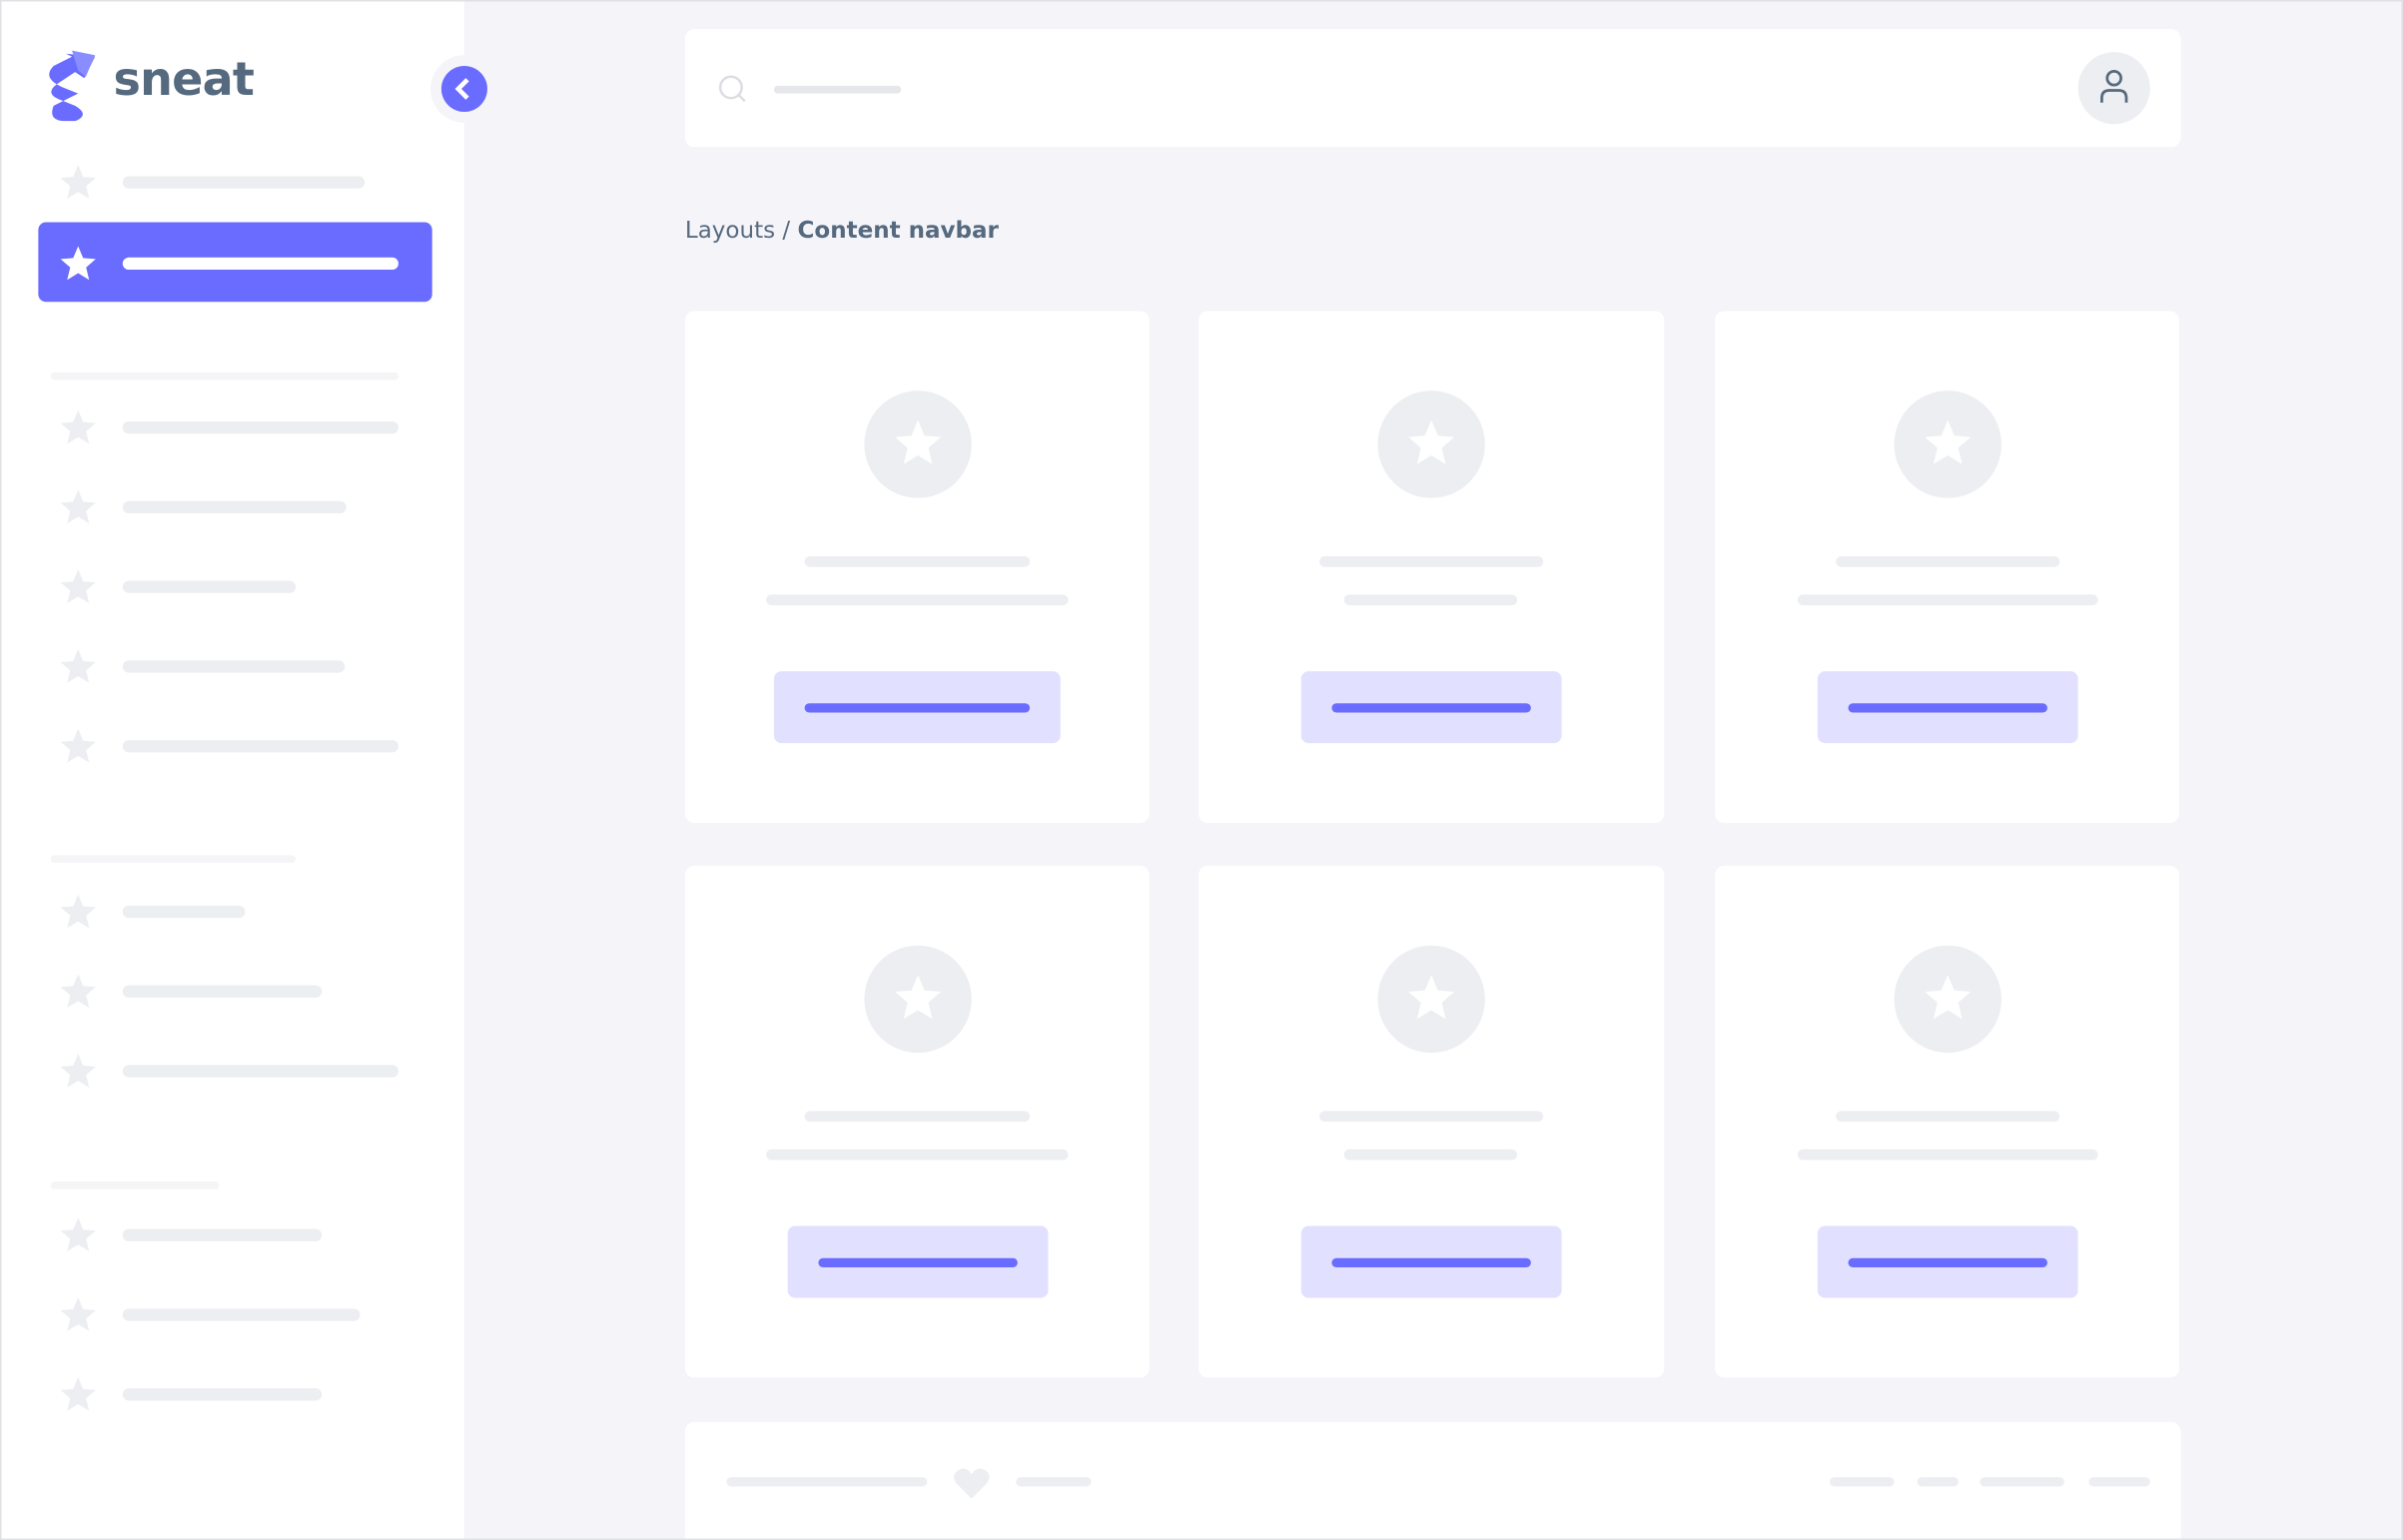 The width and height of the screenshot is (2403, 1540). Describe the element at coordinates (72, 86) in the screenshot. I see `sneat-logo-icon` at that location.